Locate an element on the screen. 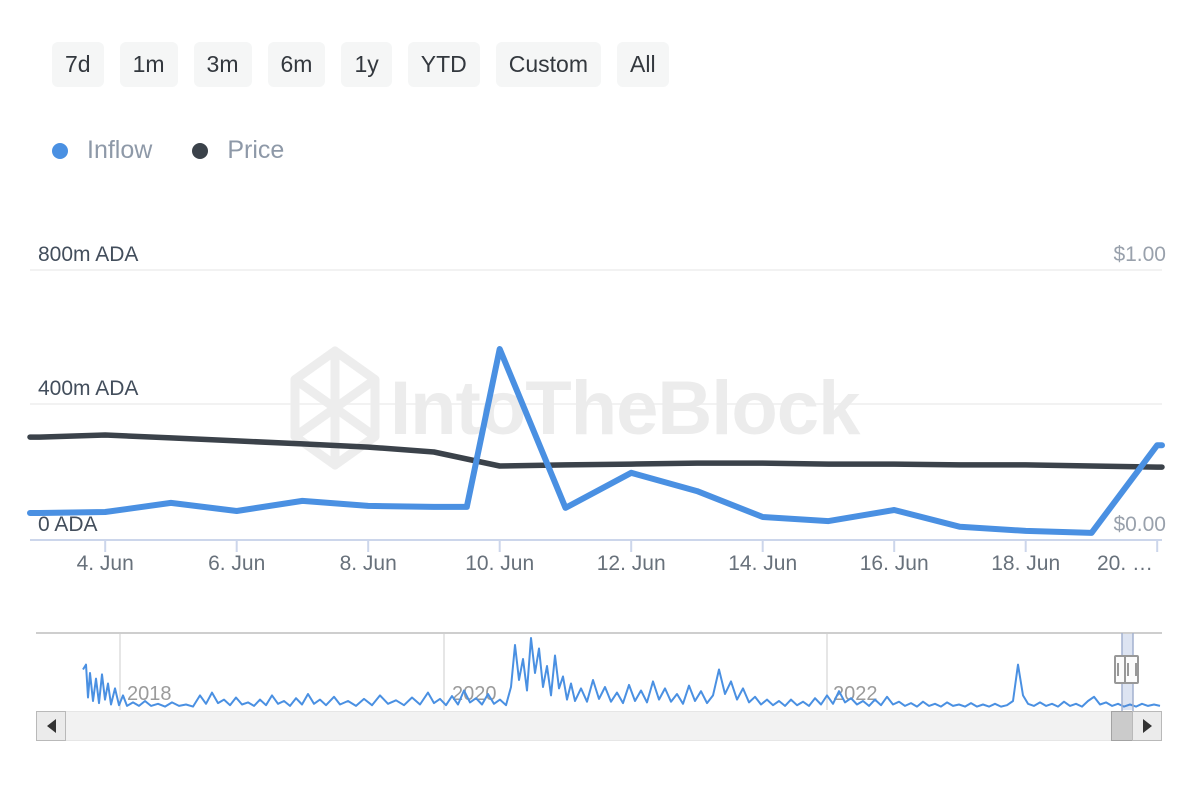 Image resolution: width=1200 pixels, height=800 pixels. range-selector: 7d 1m 3m 6m 1y YTD Custom All is located at coordinates (360, 64).